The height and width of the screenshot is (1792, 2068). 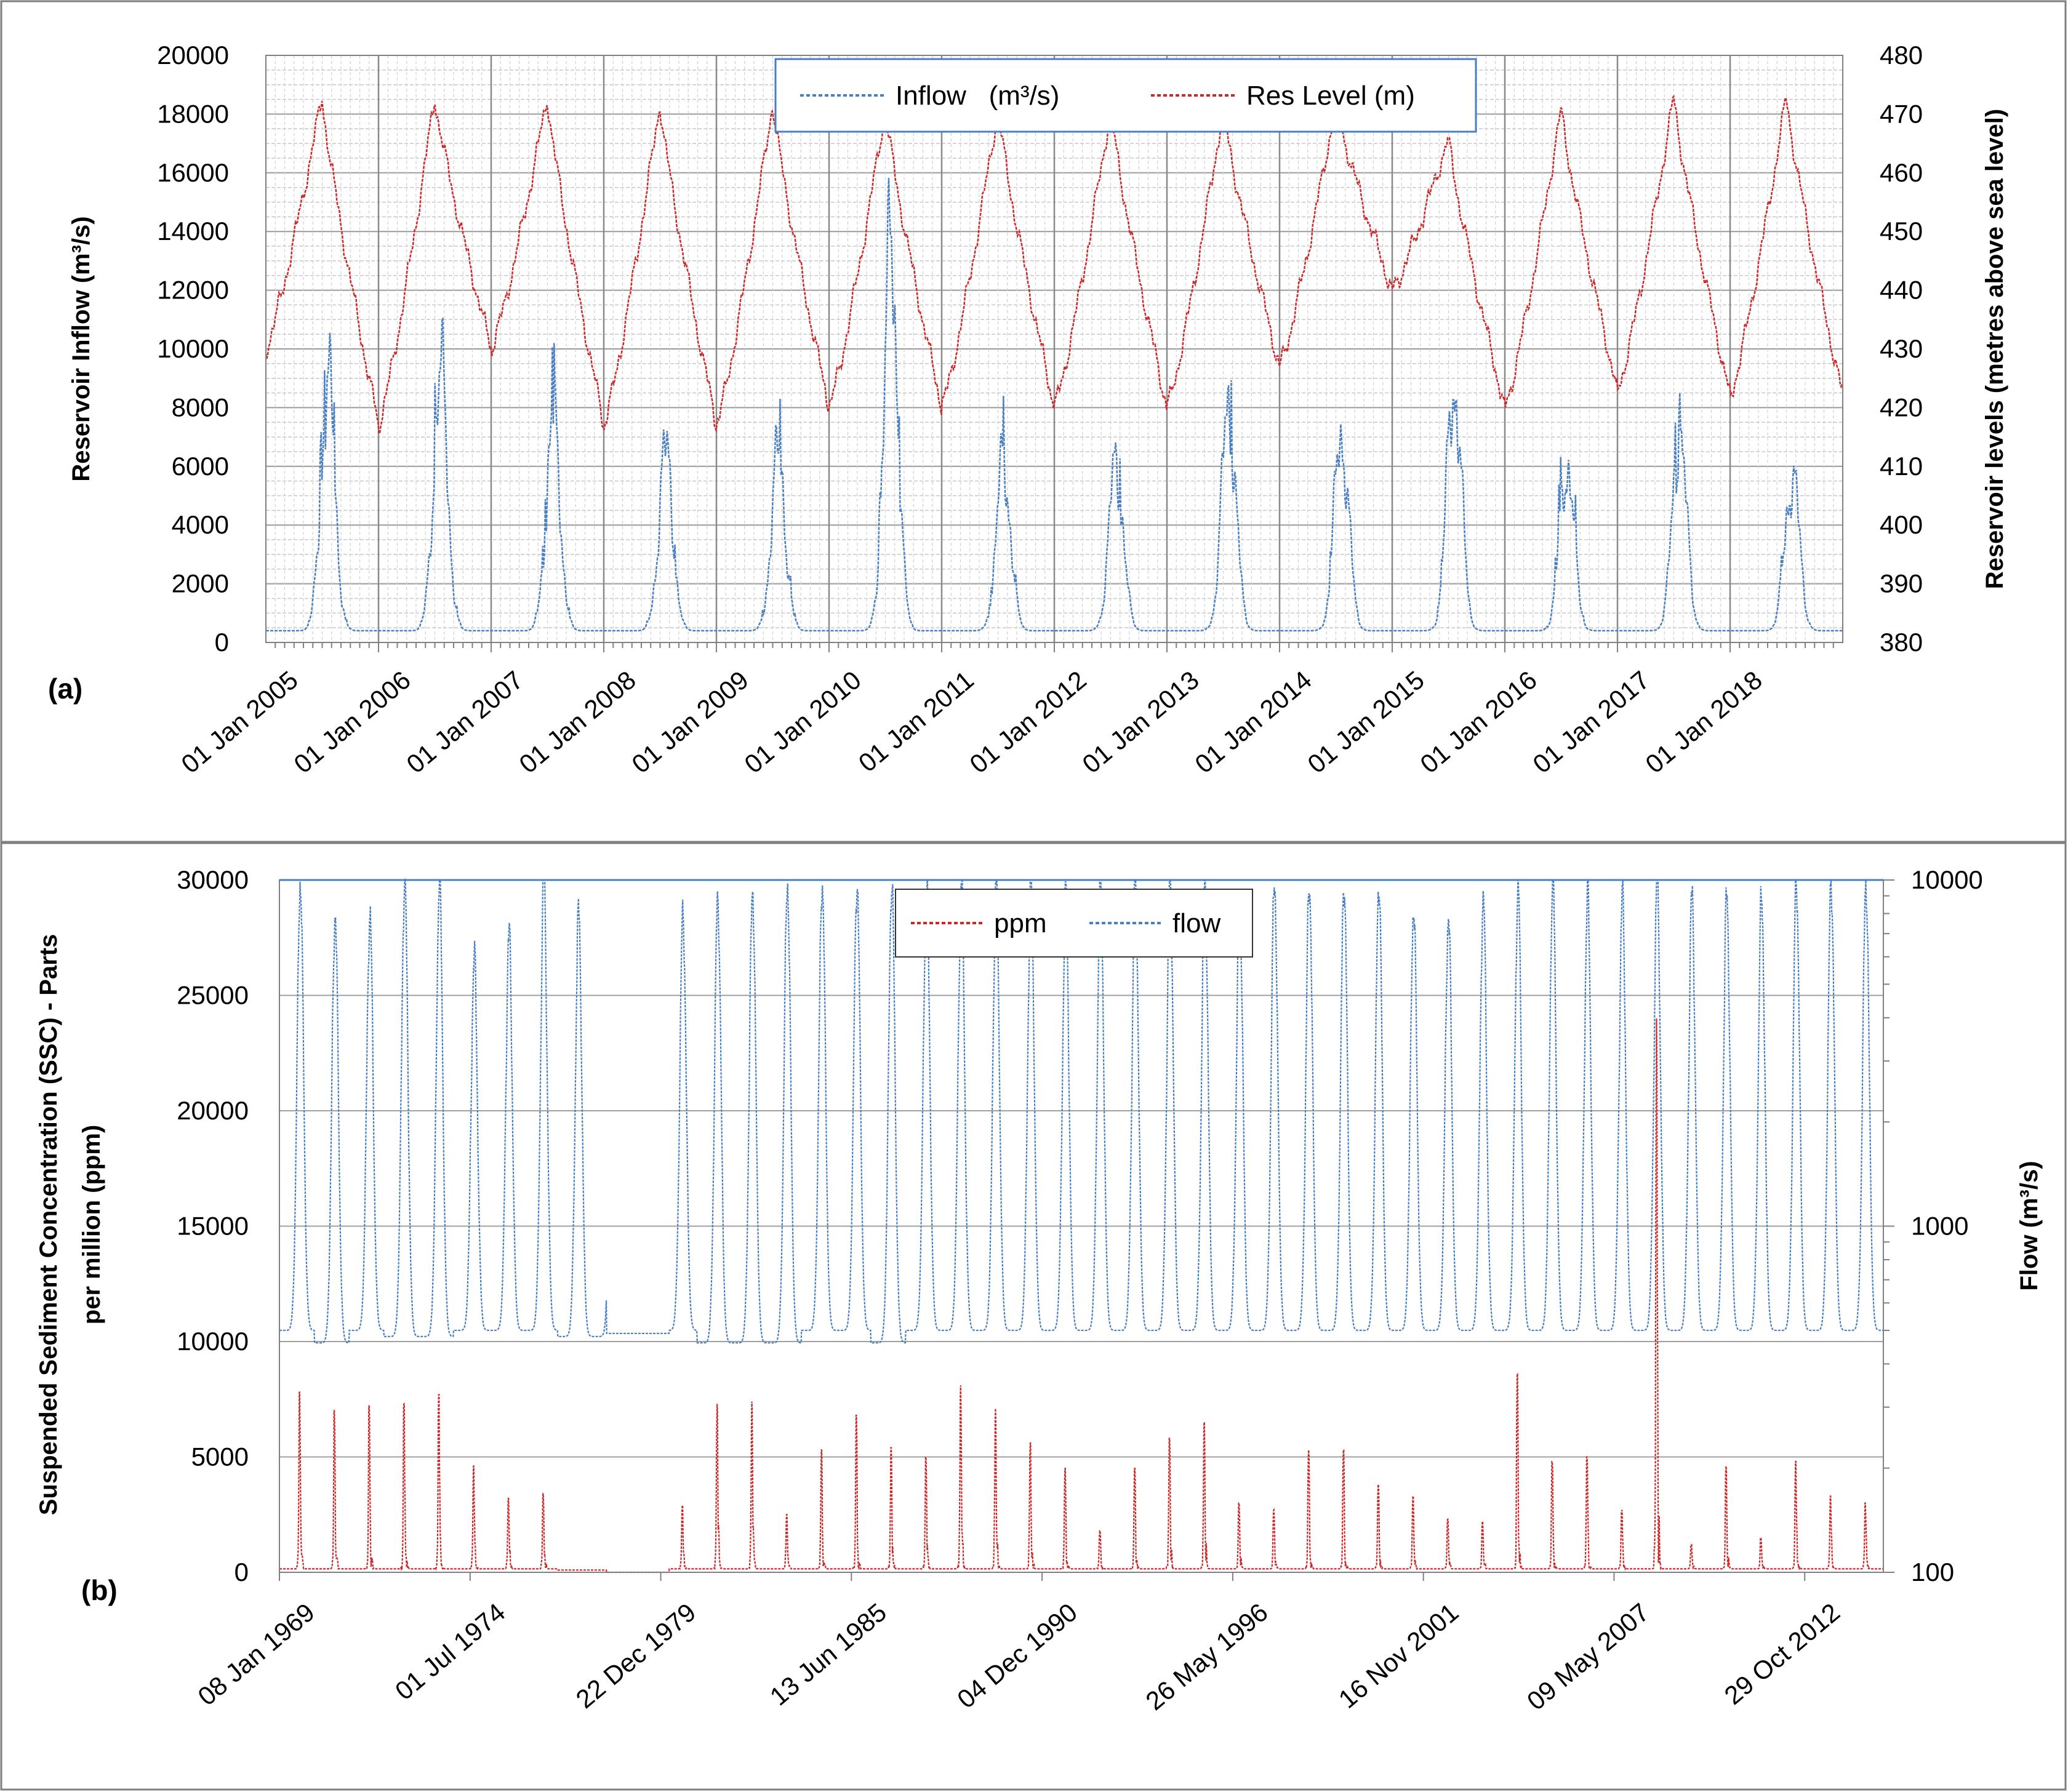 I want to click on y-tick-label: 2000, so click(x=201, y=583).